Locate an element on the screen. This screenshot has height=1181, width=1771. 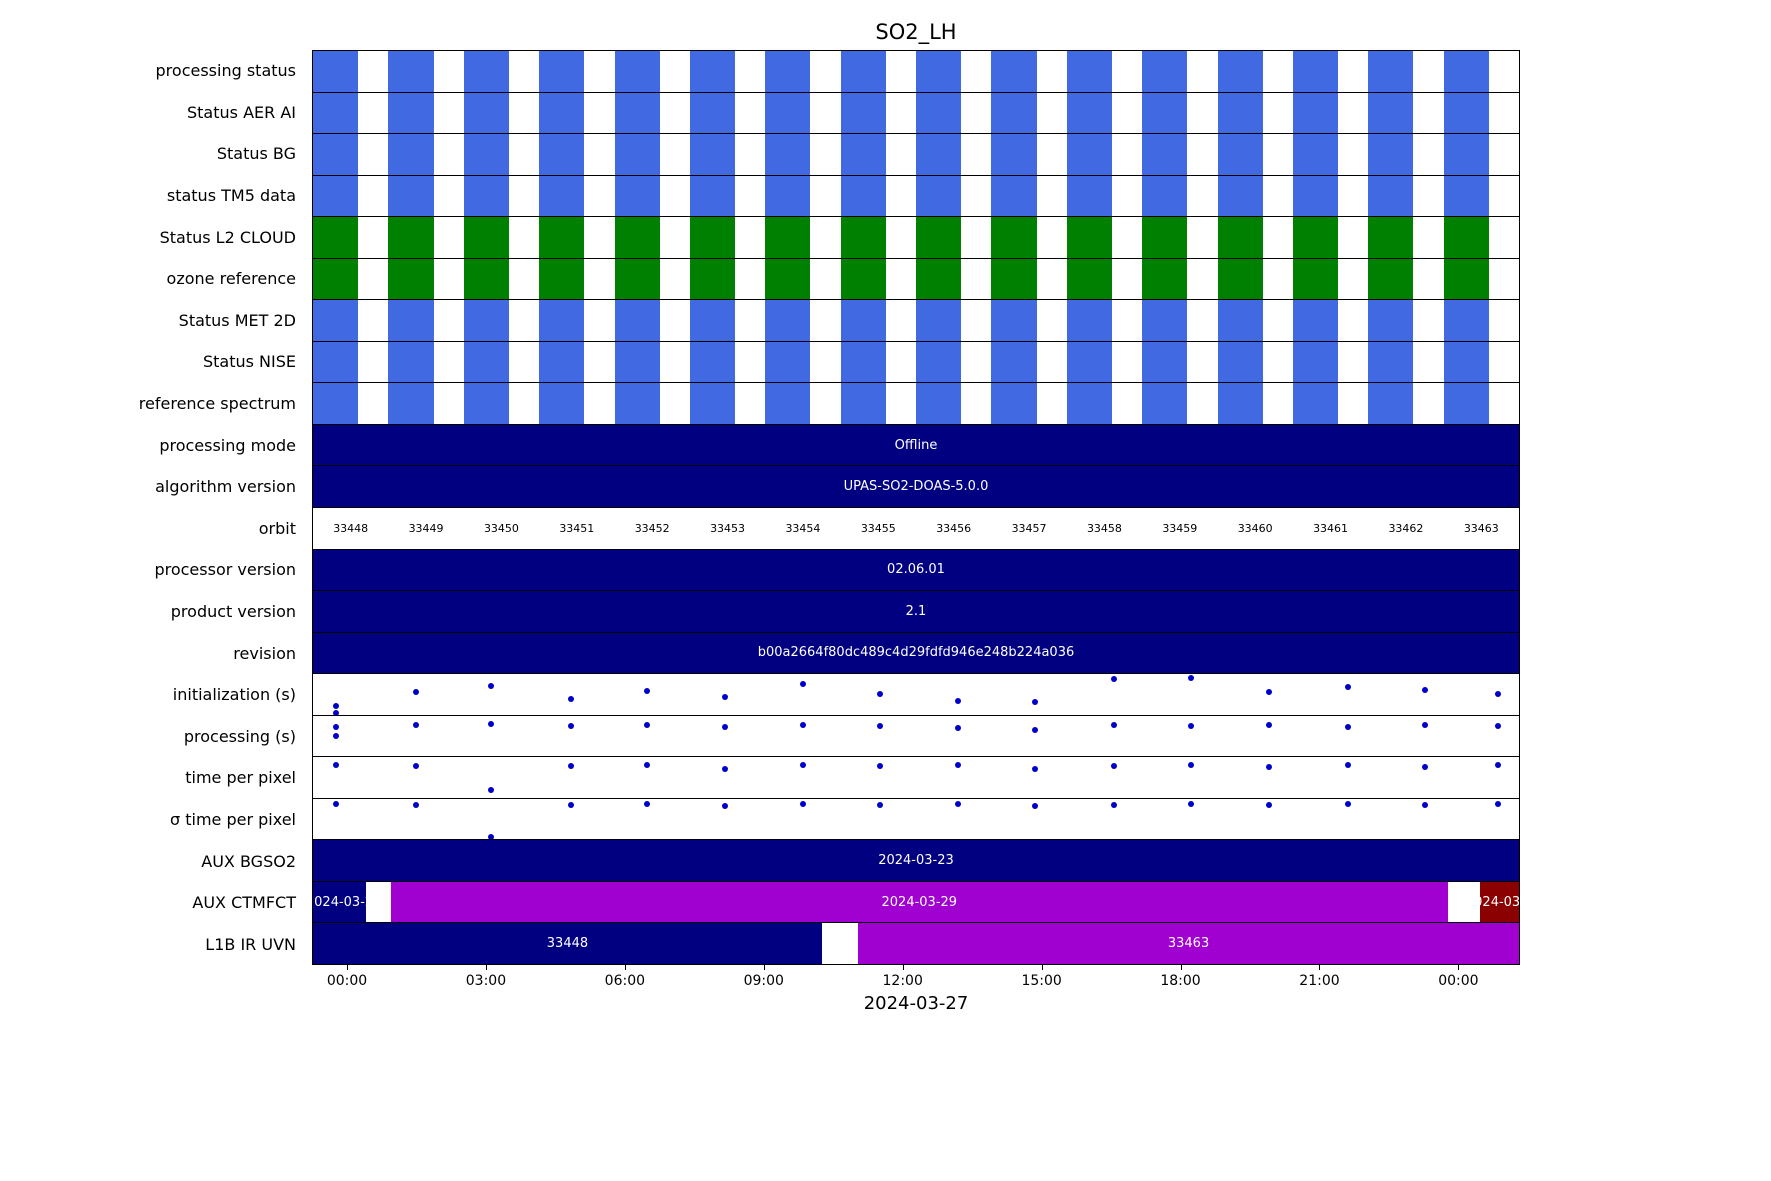
x-tick-label: 18:00 is located at coordinates (1180, 981).